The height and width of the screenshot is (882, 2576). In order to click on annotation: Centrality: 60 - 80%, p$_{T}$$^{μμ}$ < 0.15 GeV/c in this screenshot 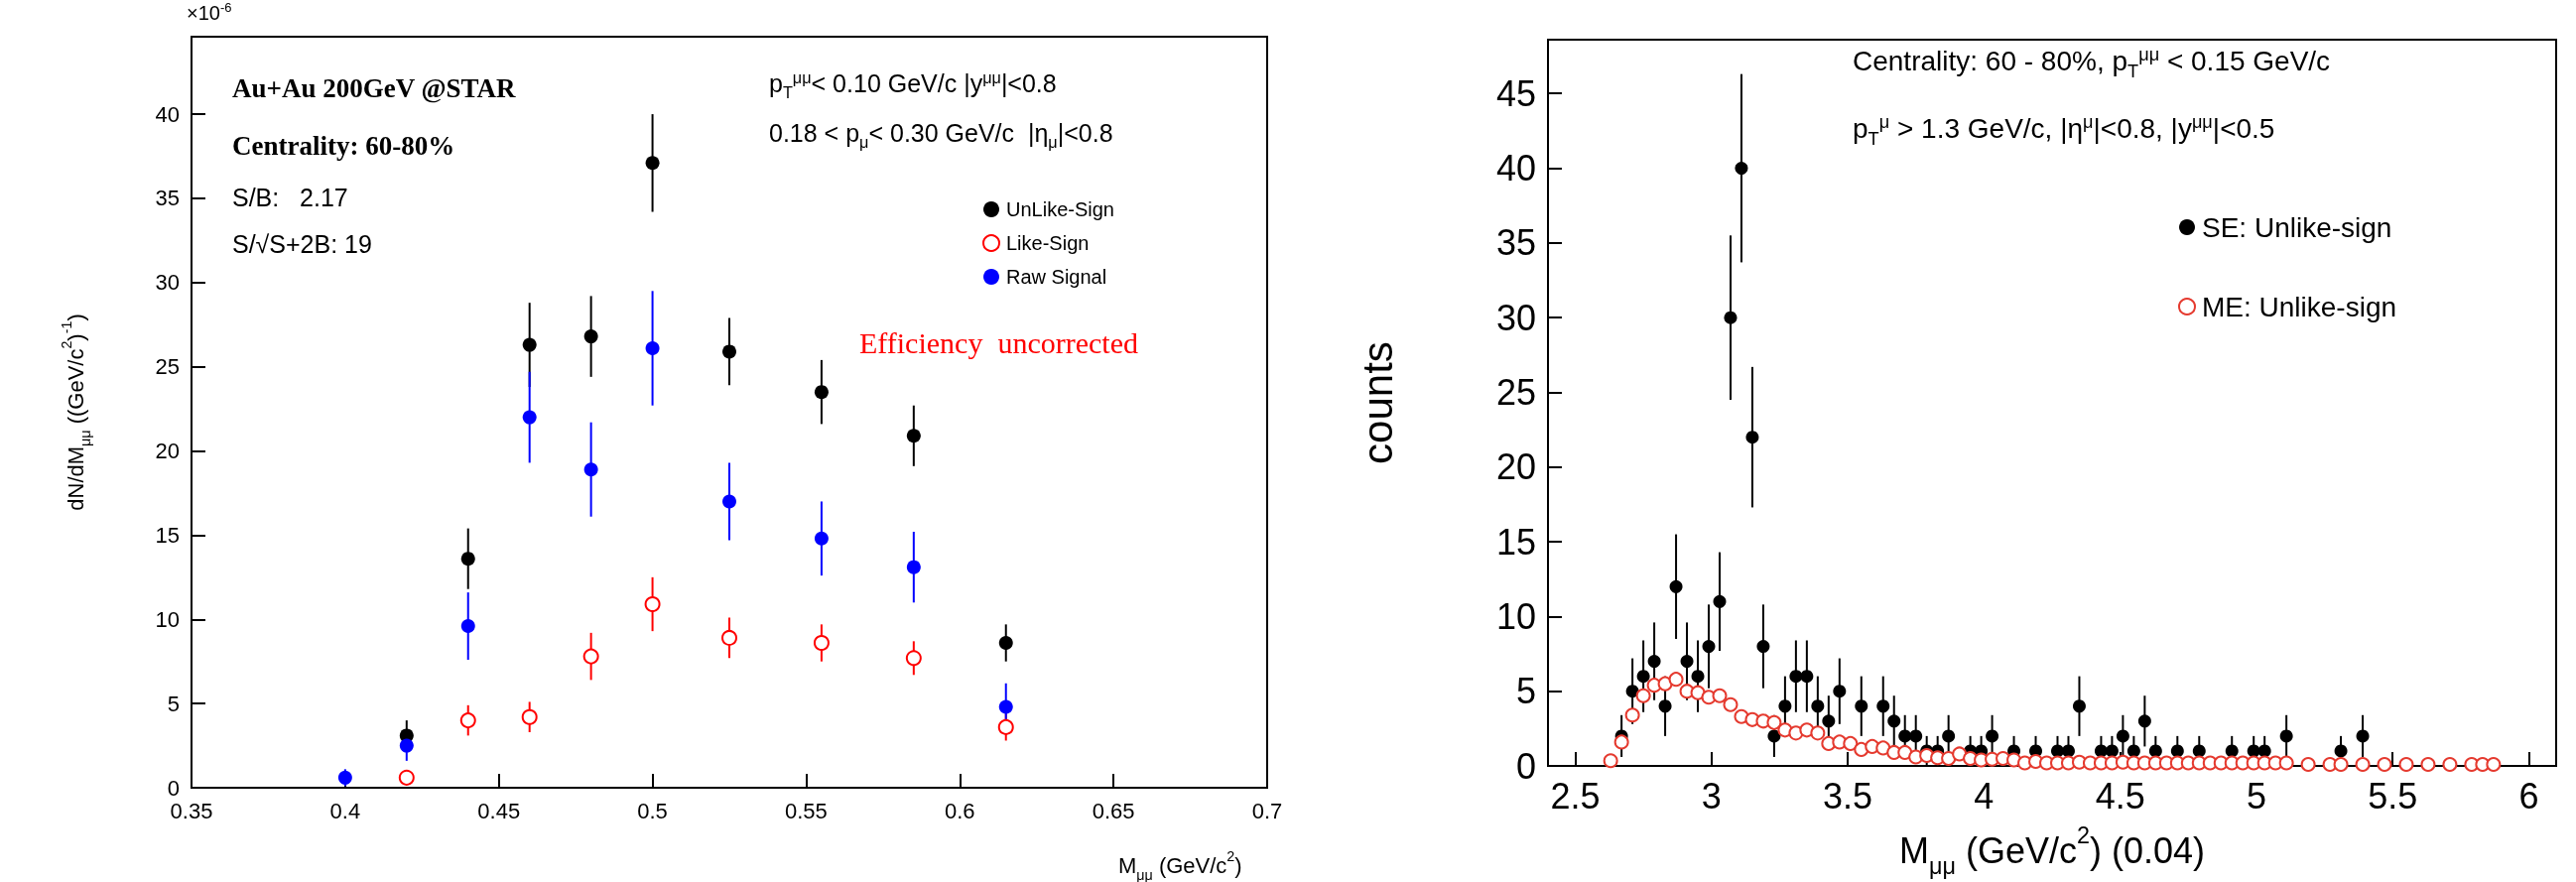, I will do `click(2092, 62)`.